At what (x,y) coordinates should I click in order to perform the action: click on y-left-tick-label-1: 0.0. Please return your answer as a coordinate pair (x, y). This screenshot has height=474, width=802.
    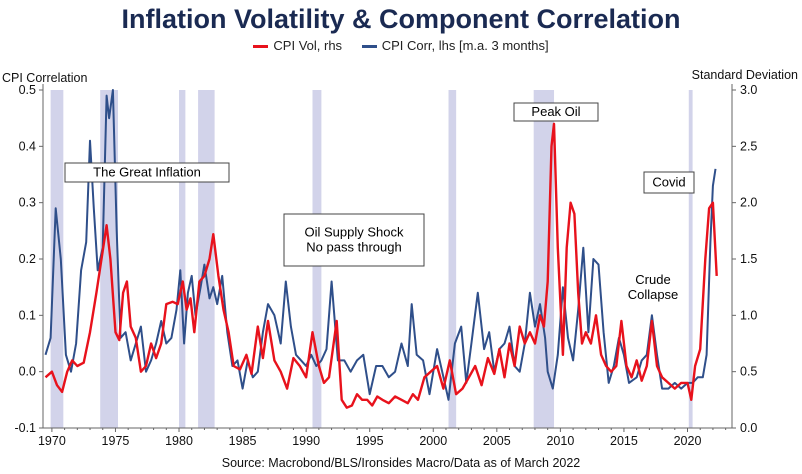
    Looking at the image, I should click on (27, 372).